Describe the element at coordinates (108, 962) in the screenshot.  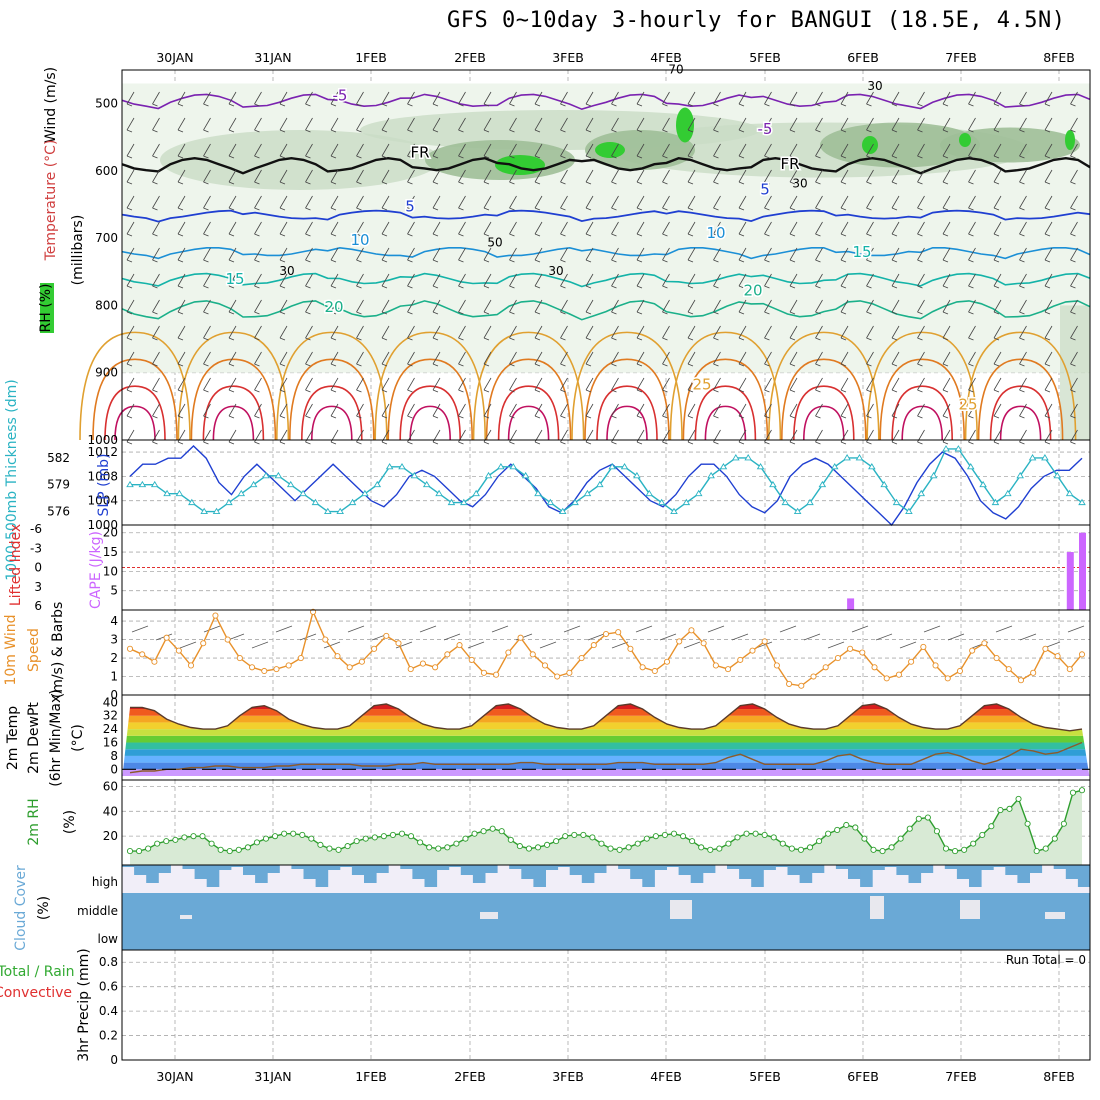
I see `precip-tick: 0.8` at that location.